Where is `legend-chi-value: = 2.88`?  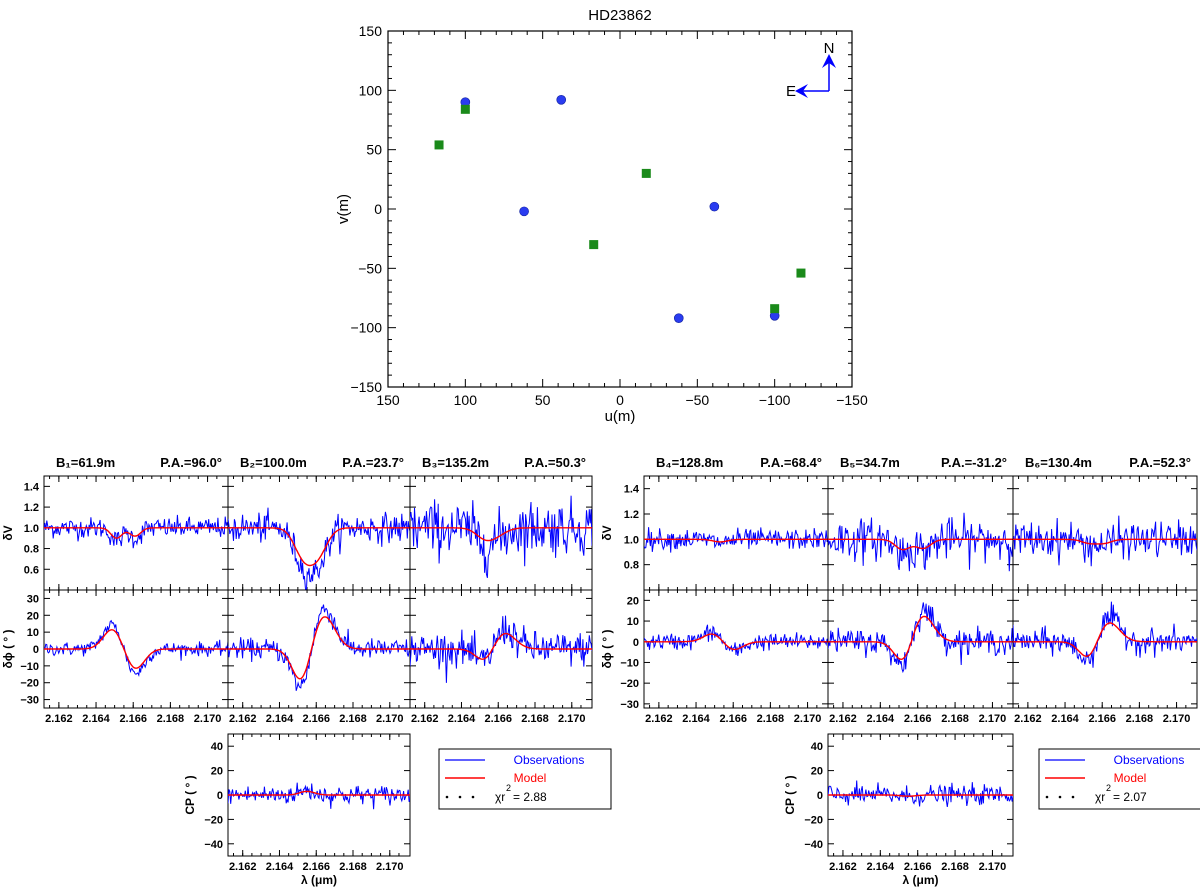 legend-chi-value: = 2.88 is located at coordinates (530, 797).